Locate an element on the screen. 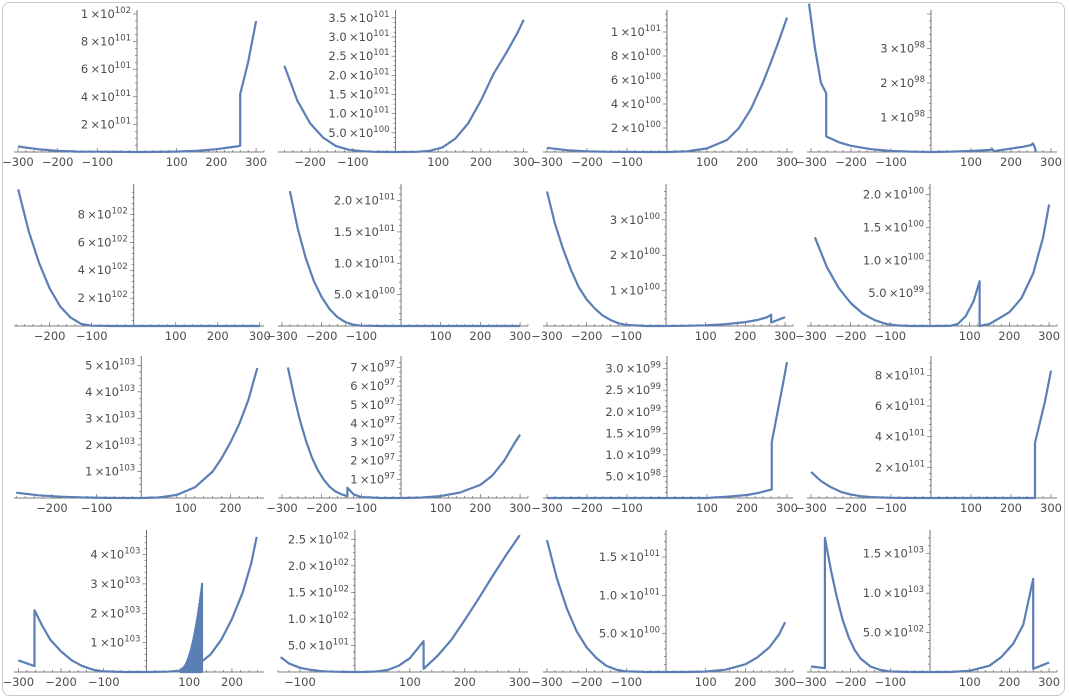 This screenshot has width=1069, height=700. y-tick-label: 1.5 ×10101 is located at coordinates (358, 94).